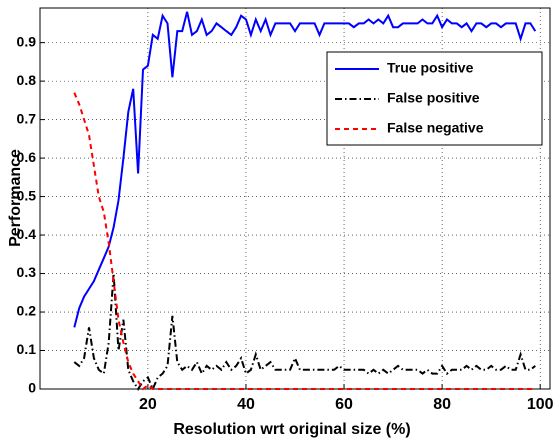 The width and height of the screenshot is (560, 446). What do you see at coordinates (27, 118) in the screenshot?
I see `y-tick-label: 0.7` at bounding box center [27, 118].